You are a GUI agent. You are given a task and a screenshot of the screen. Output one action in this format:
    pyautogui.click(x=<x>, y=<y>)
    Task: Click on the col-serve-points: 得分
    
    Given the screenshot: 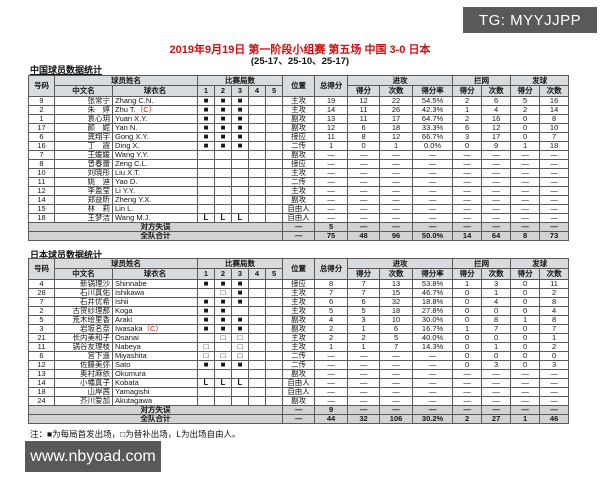 What is the action you would take?
    pyautogui.click(x=525, y=274)
    